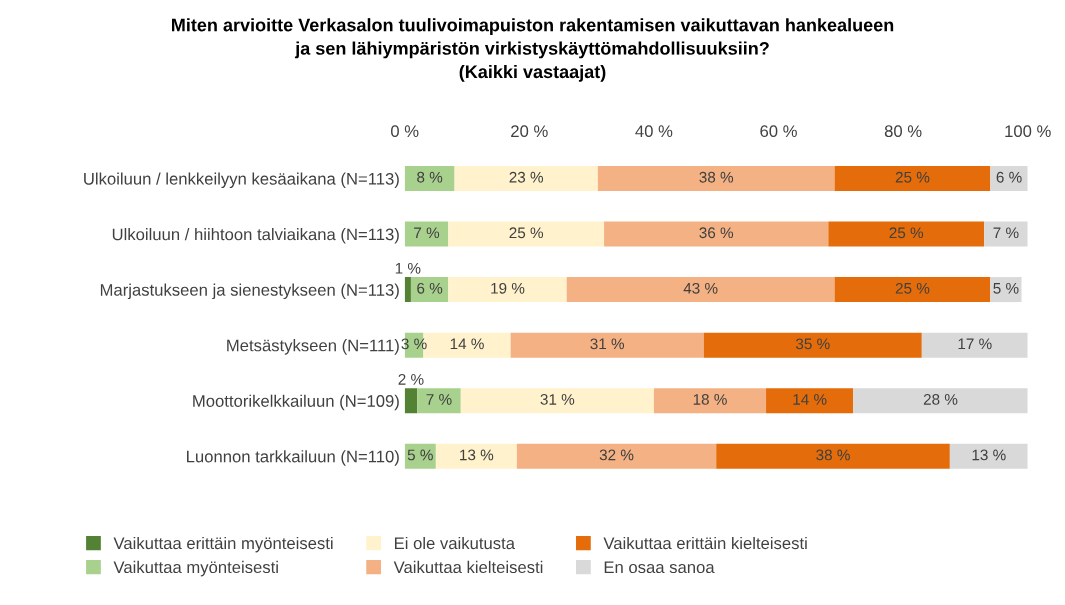  What do you see at coordinates (654, 131) in the screenshot?
I see `x-tick-label: 40 %` at bounding box center [654, 131].